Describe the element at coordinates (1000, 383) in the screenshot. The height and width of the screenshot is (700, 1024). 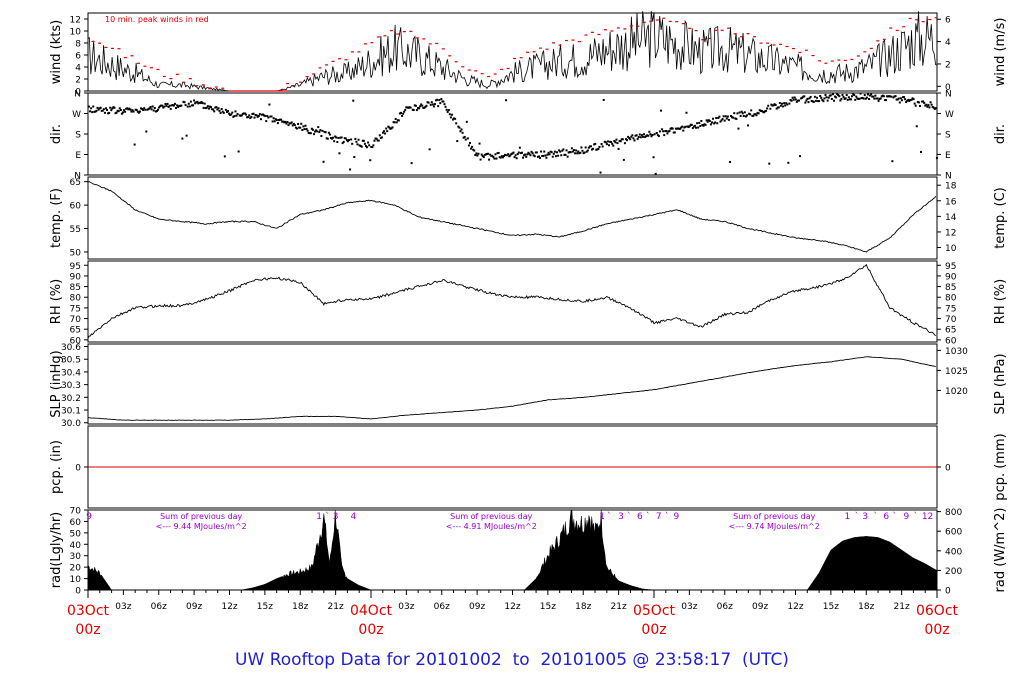
I see `slp-ylabel-right: SLP (hPa)` at that location.